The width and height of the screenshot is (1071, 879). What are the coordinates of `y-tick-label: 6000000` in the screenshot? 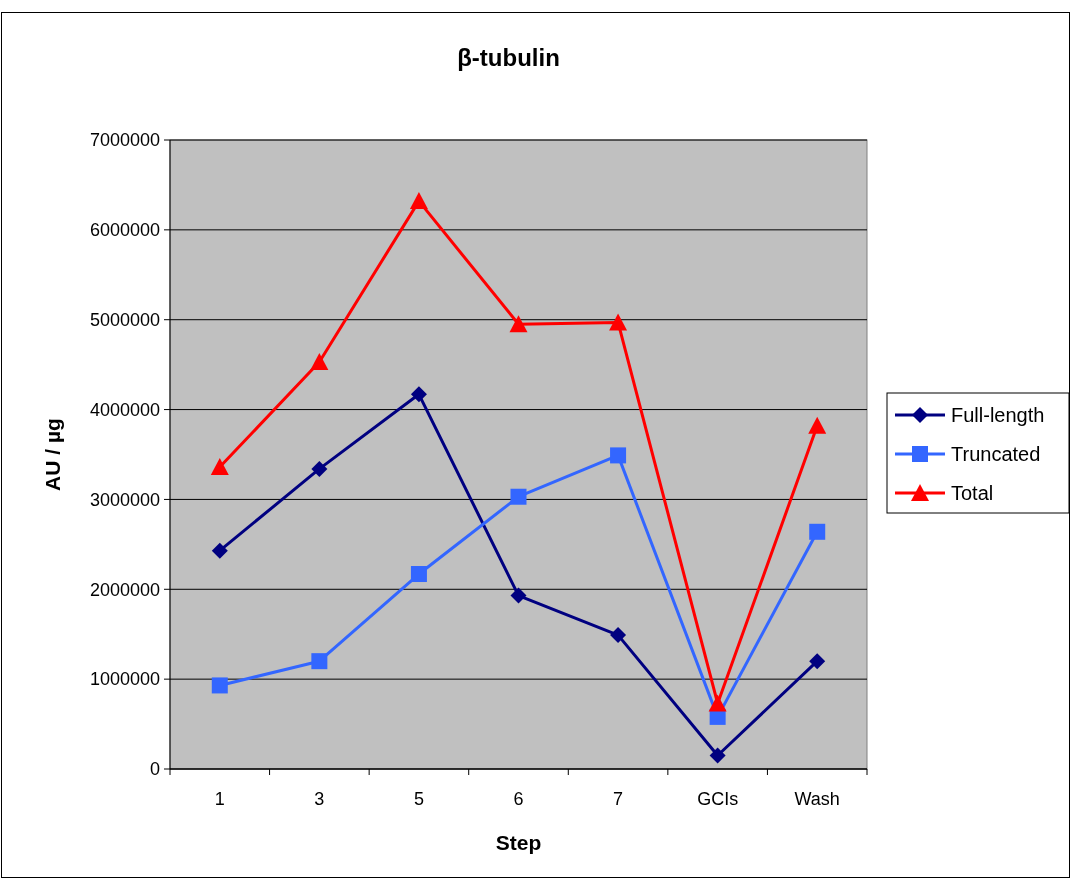 It's located at (124, 230).